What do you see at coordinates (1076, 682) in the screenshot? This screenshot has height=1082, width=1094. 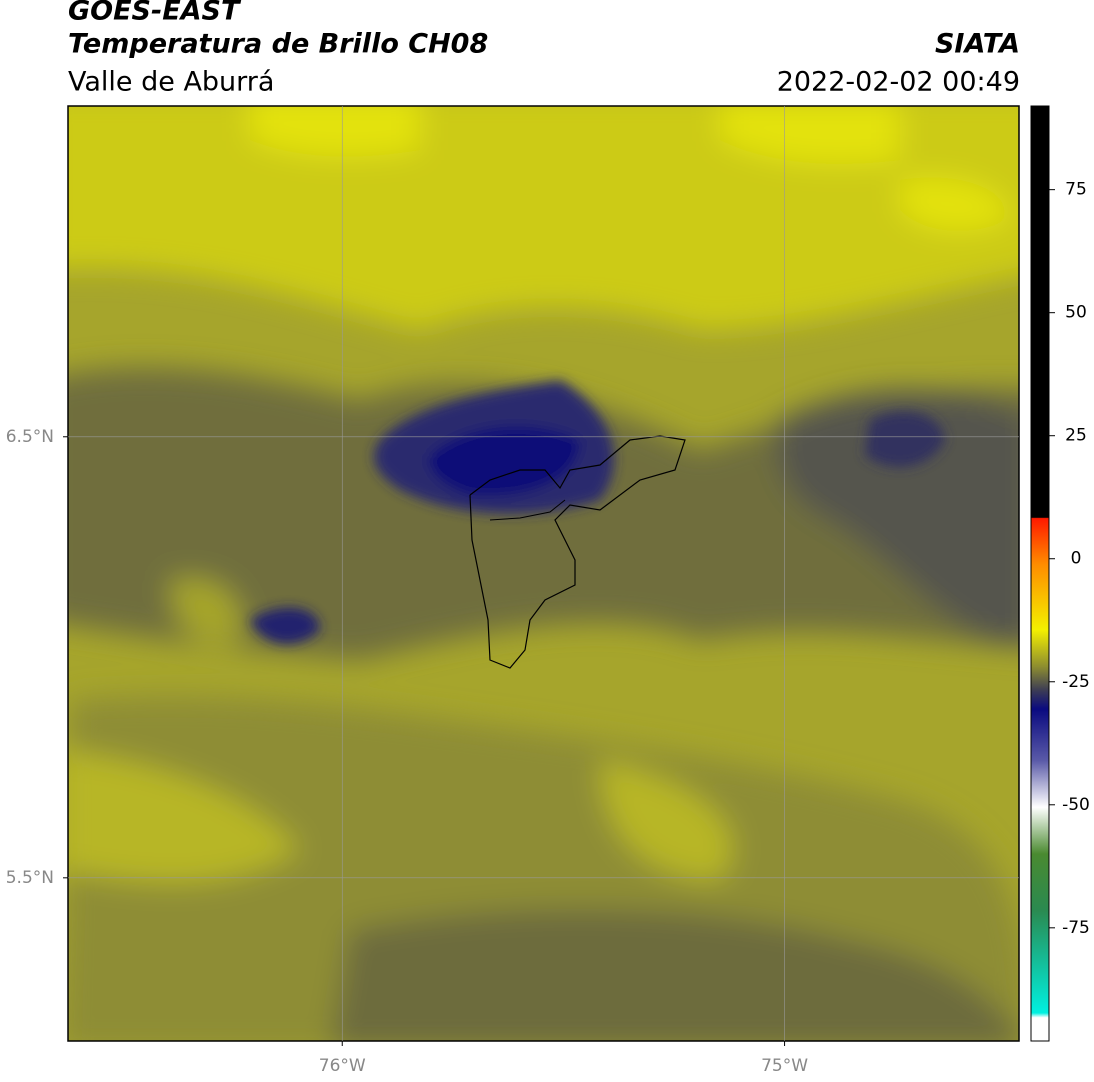 I see `colorbar-tick-label: -25` at bounding box center [1076, 682].